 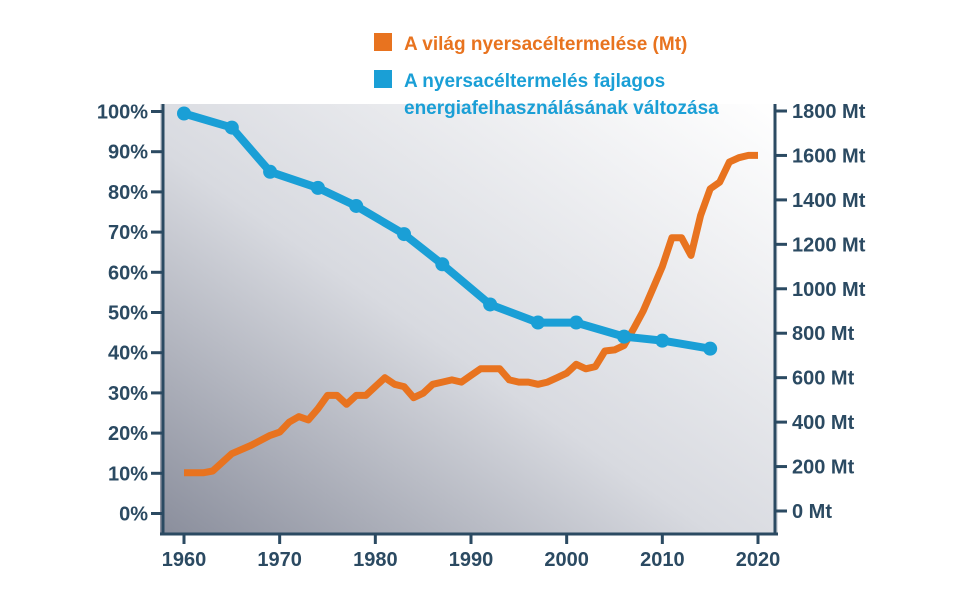 I want to click on right-y-tick-label: 1600 Mt, so click(x=829, y=156).